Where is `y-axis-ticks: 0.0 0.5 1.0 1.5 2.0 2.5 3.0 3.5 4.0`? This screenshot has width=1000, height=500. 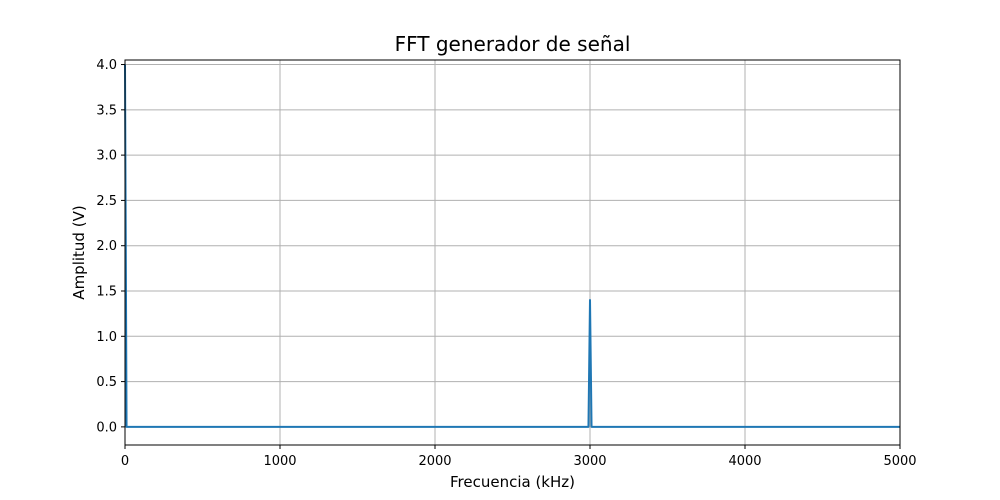
y-axis-ticks: 0.0 0.5 1.0 1.5 2.0 2.5 3.0 3.5 4.0 is located at coordinates (110, 246).